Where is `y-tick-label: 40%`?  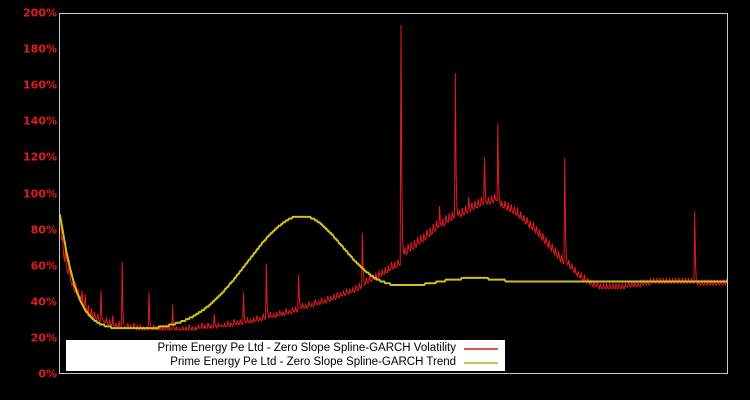
y-tick-label: 40% is located at coordinates (43, 302).